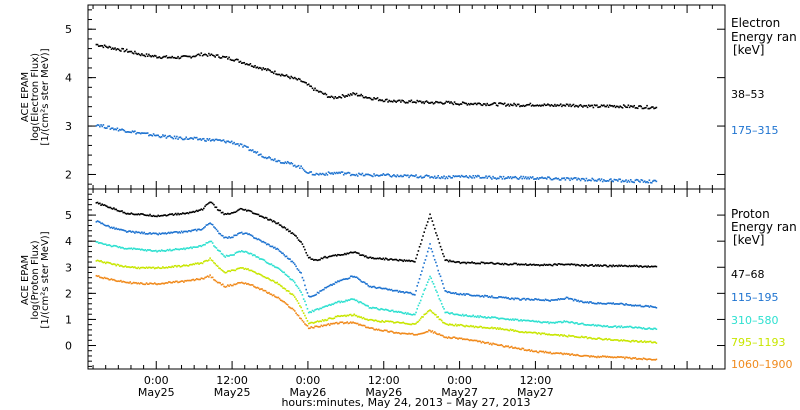  What do you see at coordinates (68, 215) in the screenshot?
I see `proton-ytick-label: 5` at bounding box center [68, 215].